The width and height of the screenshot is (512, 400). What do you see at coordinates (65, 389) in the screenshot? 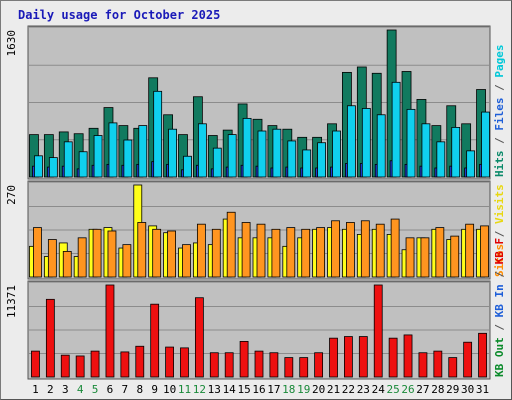
I see `x-tick-label: 3` at bounding box center [65, 389].